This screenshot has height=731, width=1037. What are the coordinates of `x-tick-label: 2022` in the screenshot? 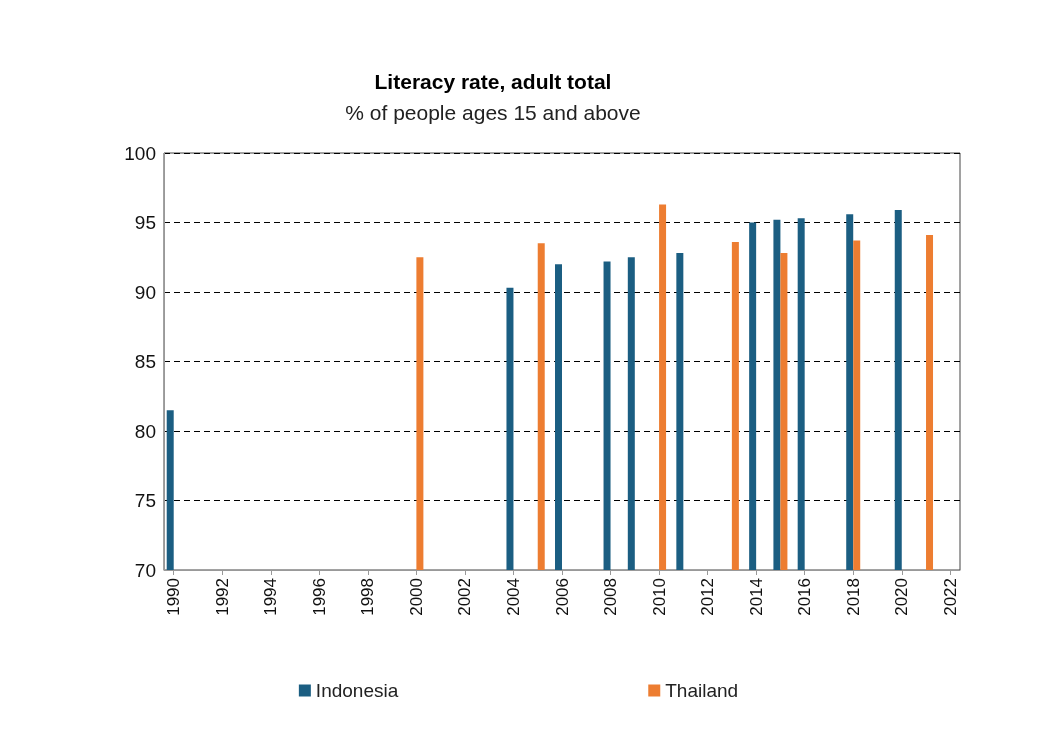 It's located at (950, 597).